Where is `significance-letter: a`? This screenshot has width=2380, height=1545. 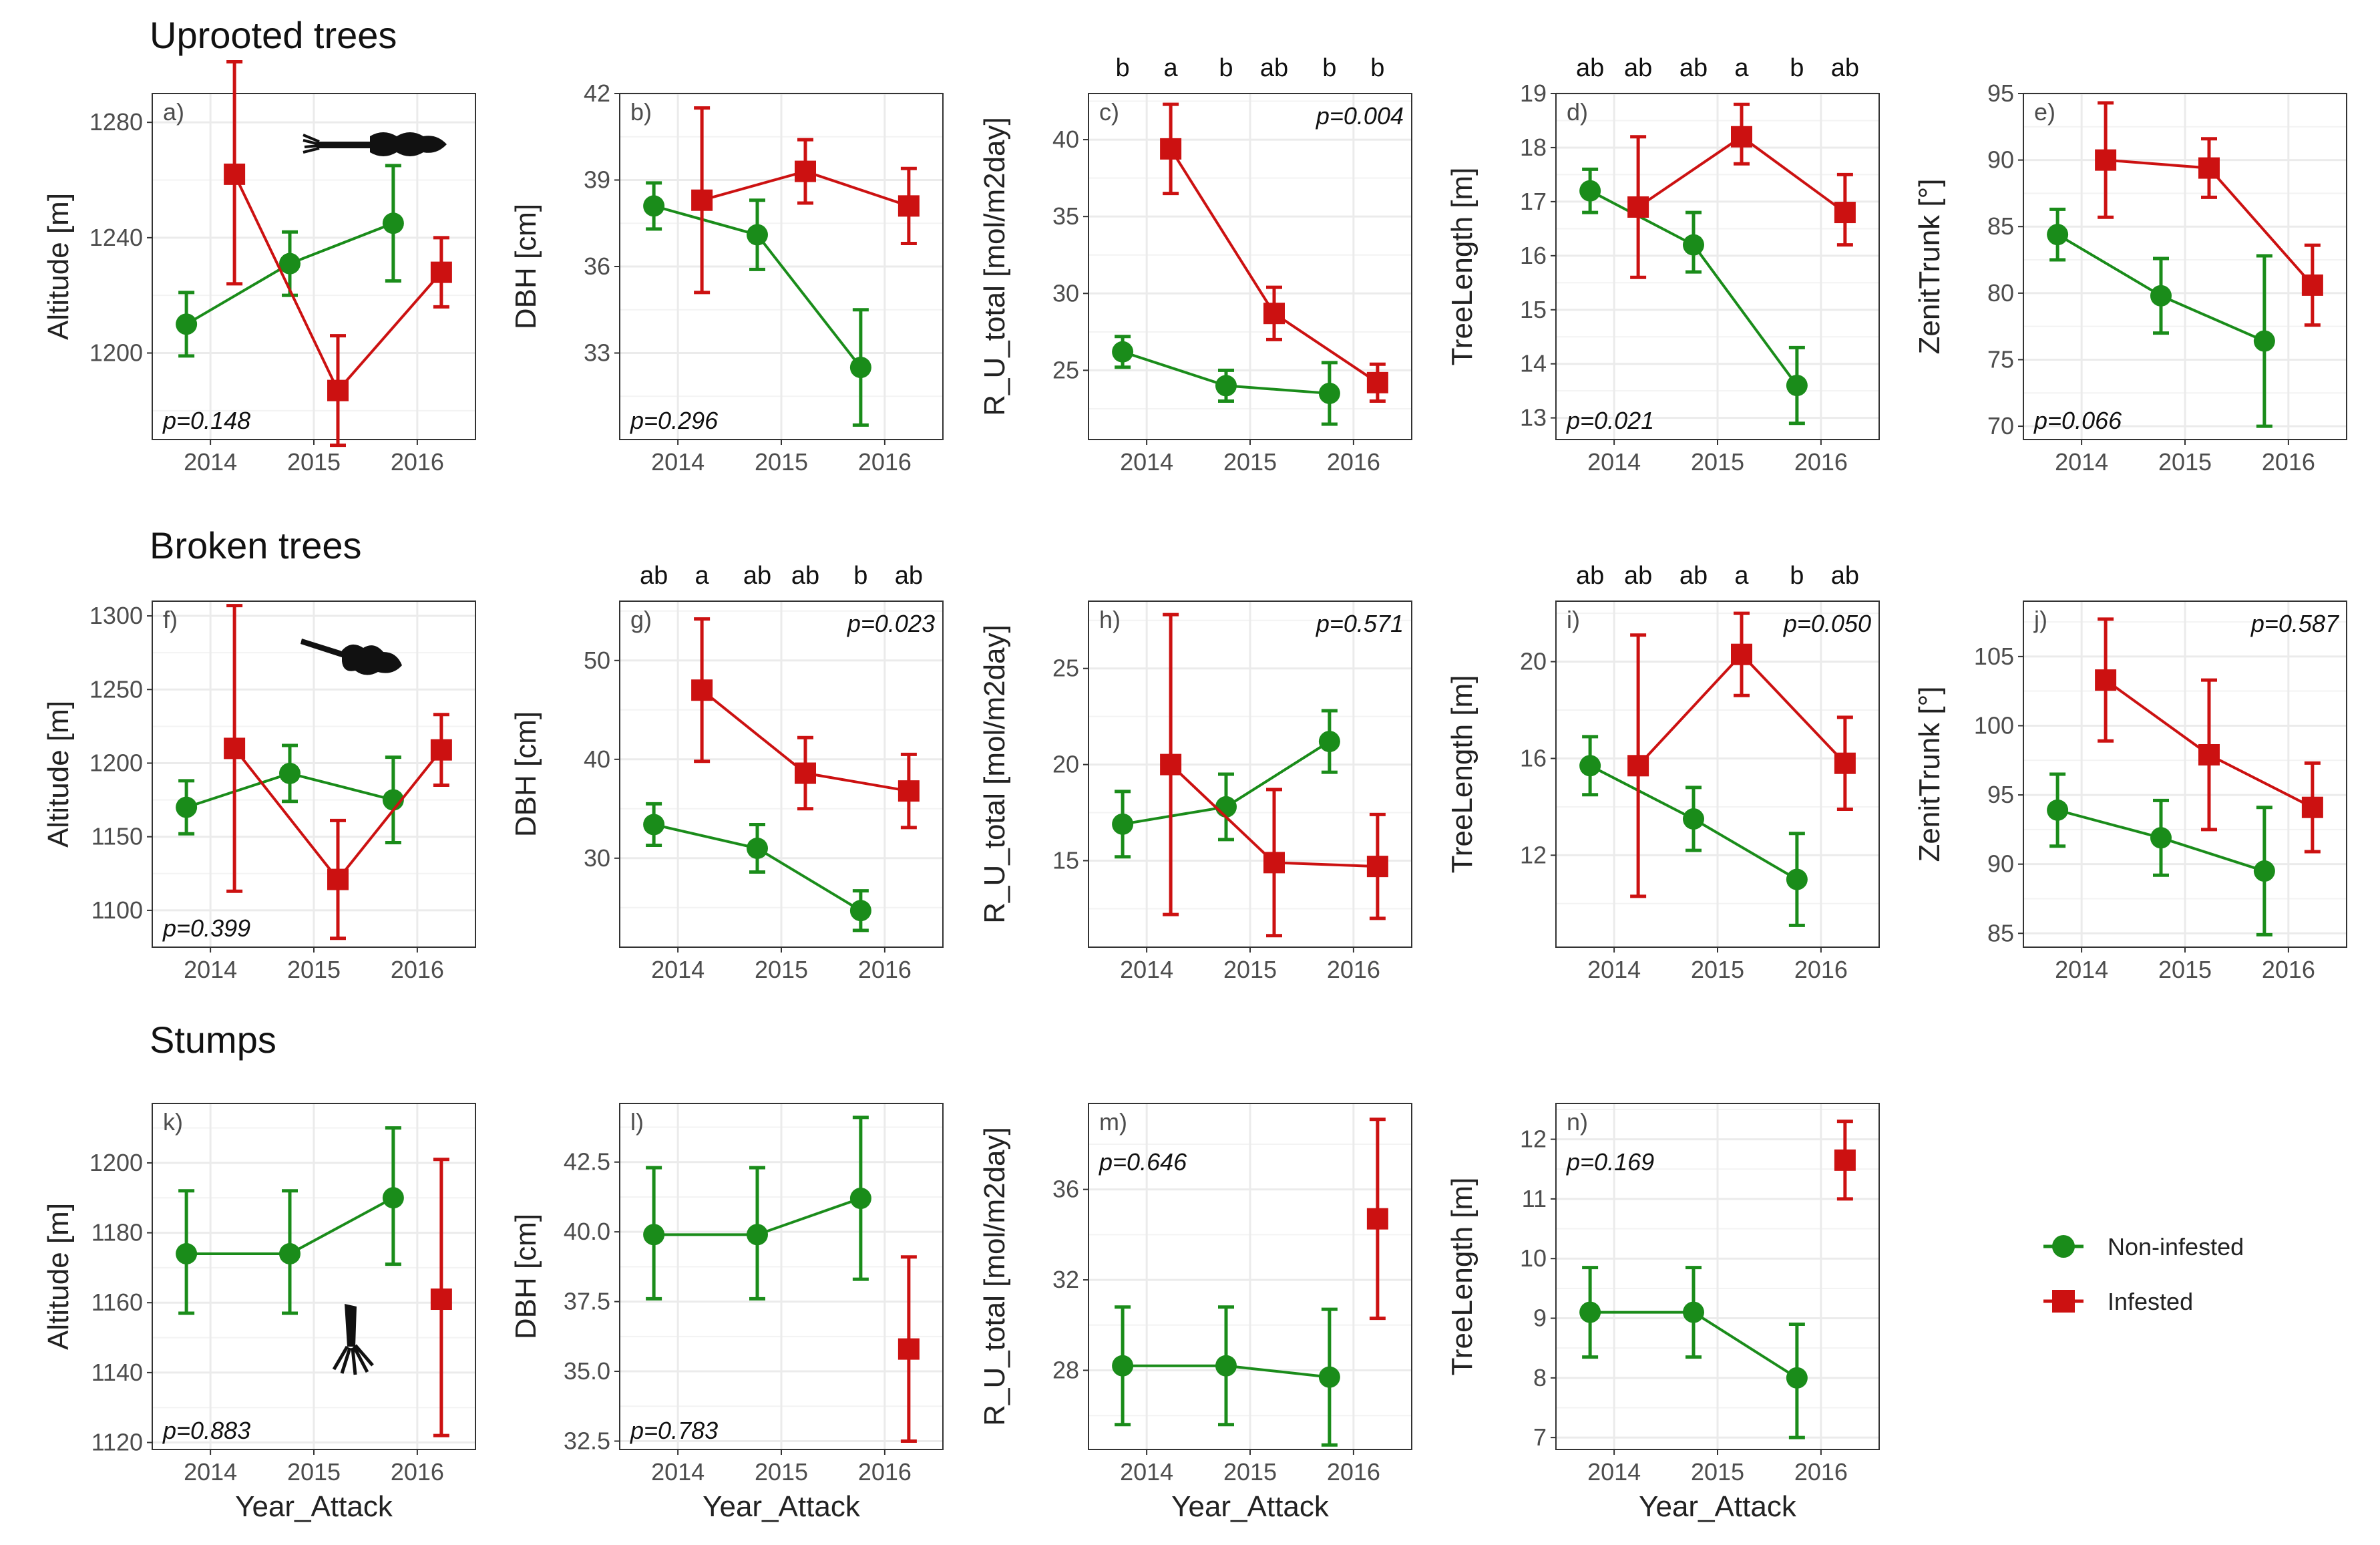
significance-letter: a is located at coordinates (1741, 576).